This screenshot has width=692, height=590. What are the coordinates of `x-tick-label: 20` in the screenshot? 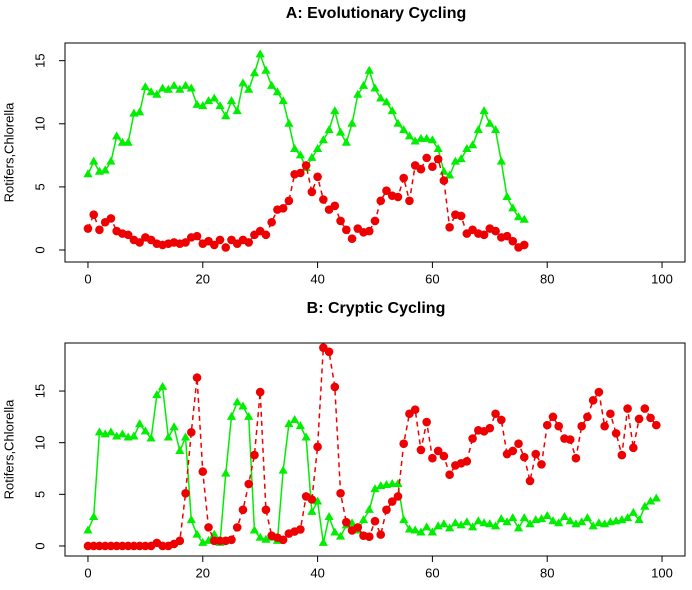 It's located at (203, 572).